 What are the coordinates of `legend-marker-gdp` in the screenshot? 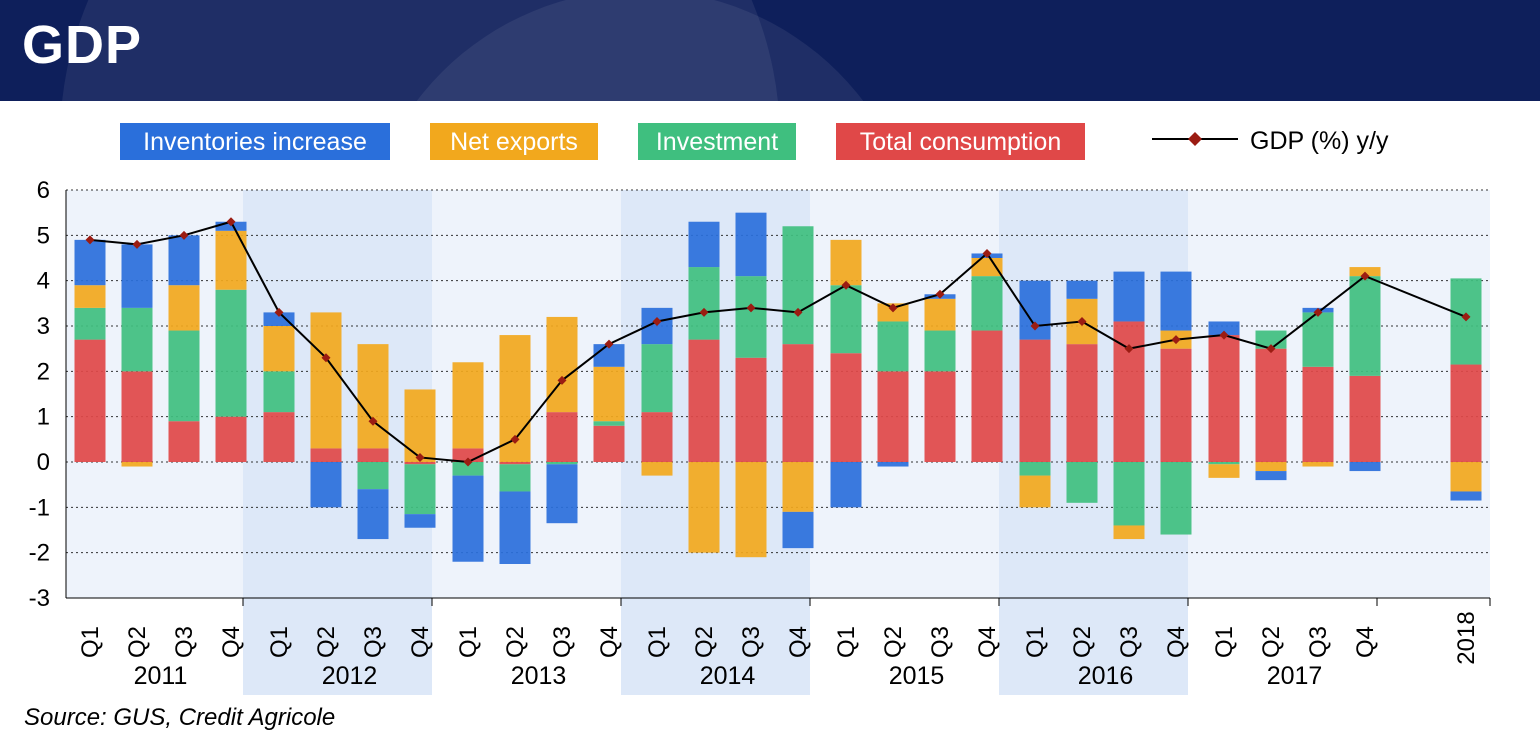 It's located at (1195, 139).